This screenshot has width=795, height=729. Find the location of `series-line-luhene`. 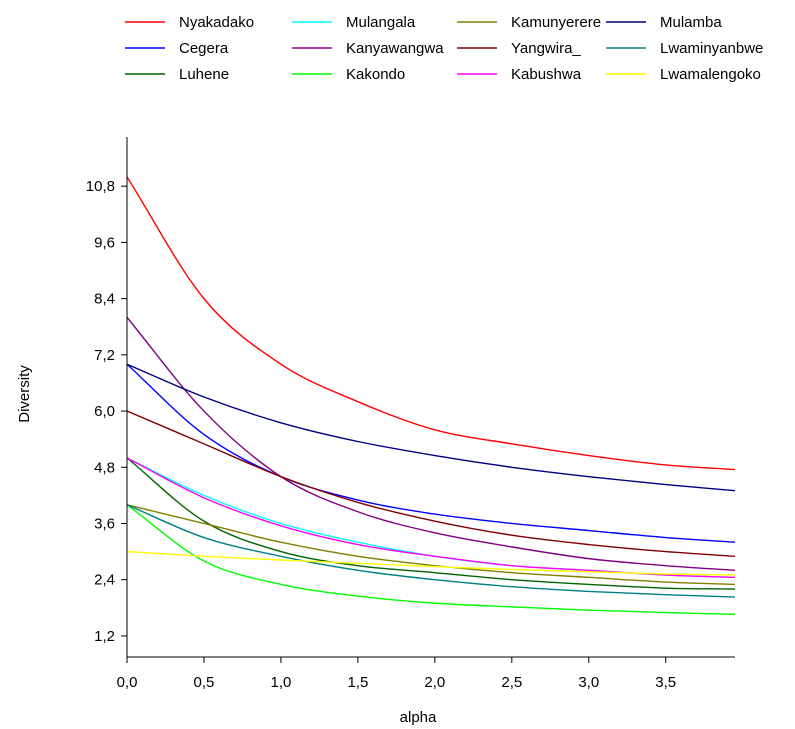

series-line-luhene is located at coordinates (431, 523).